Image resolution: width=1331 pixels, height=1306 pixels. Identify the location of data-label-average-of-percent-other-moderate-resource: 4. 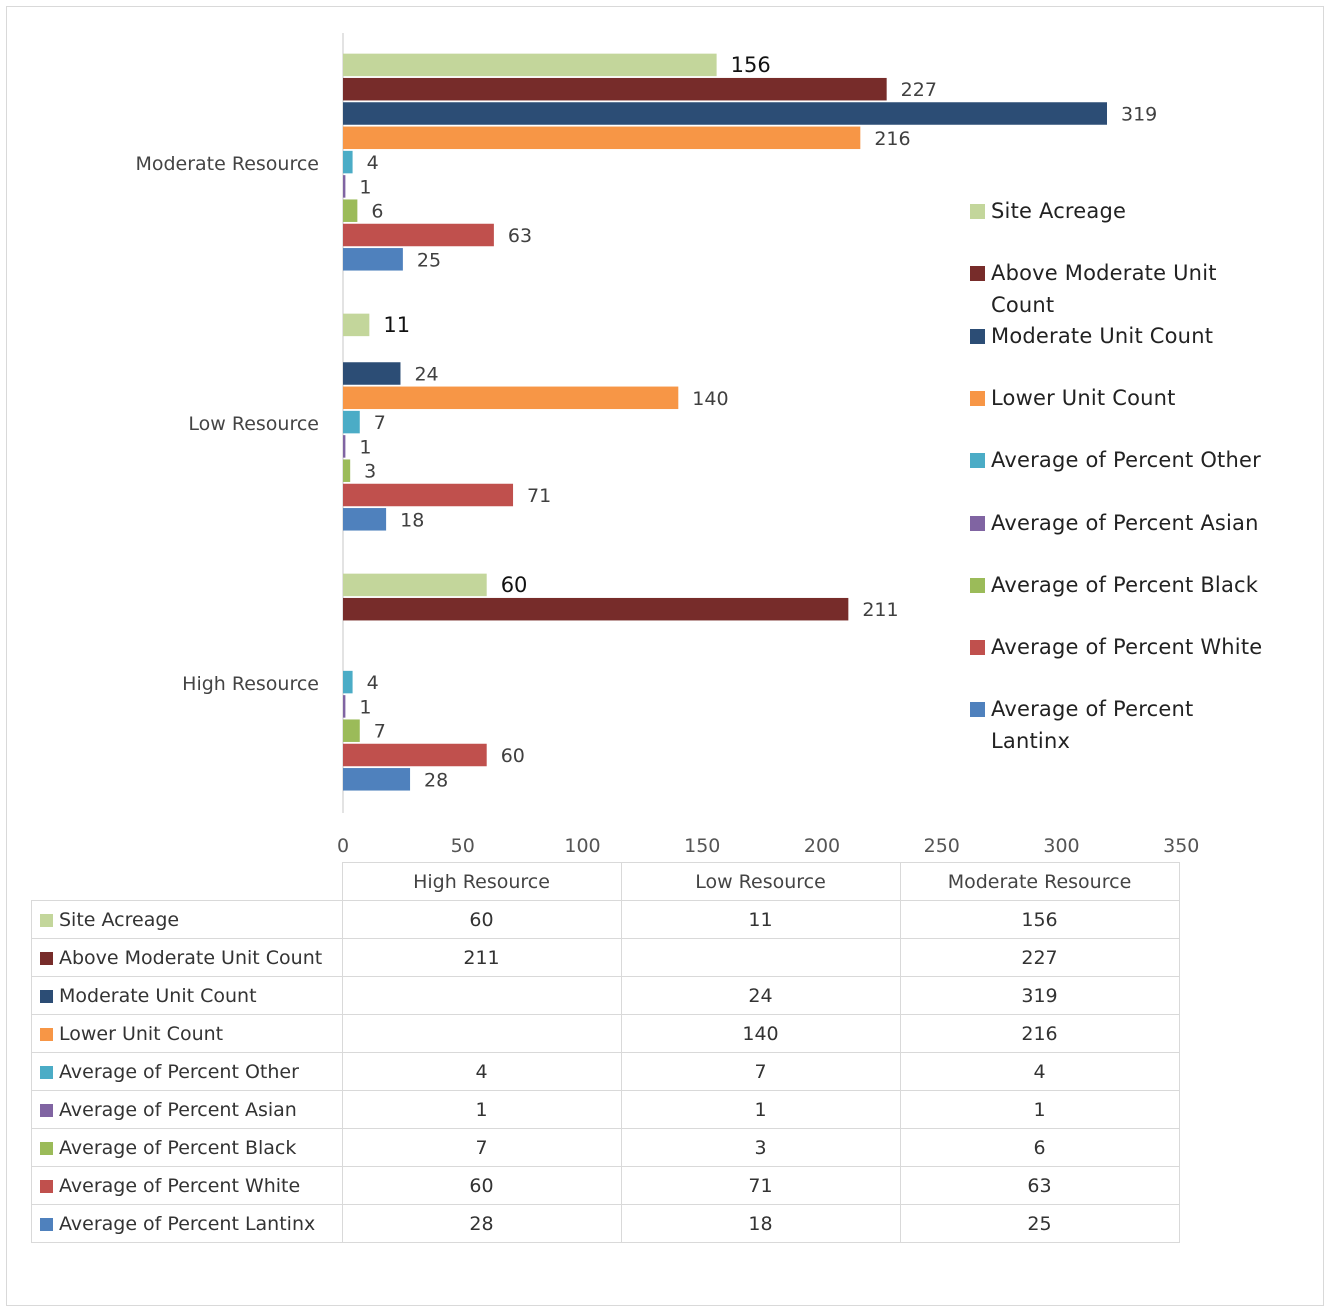
(373, 163).